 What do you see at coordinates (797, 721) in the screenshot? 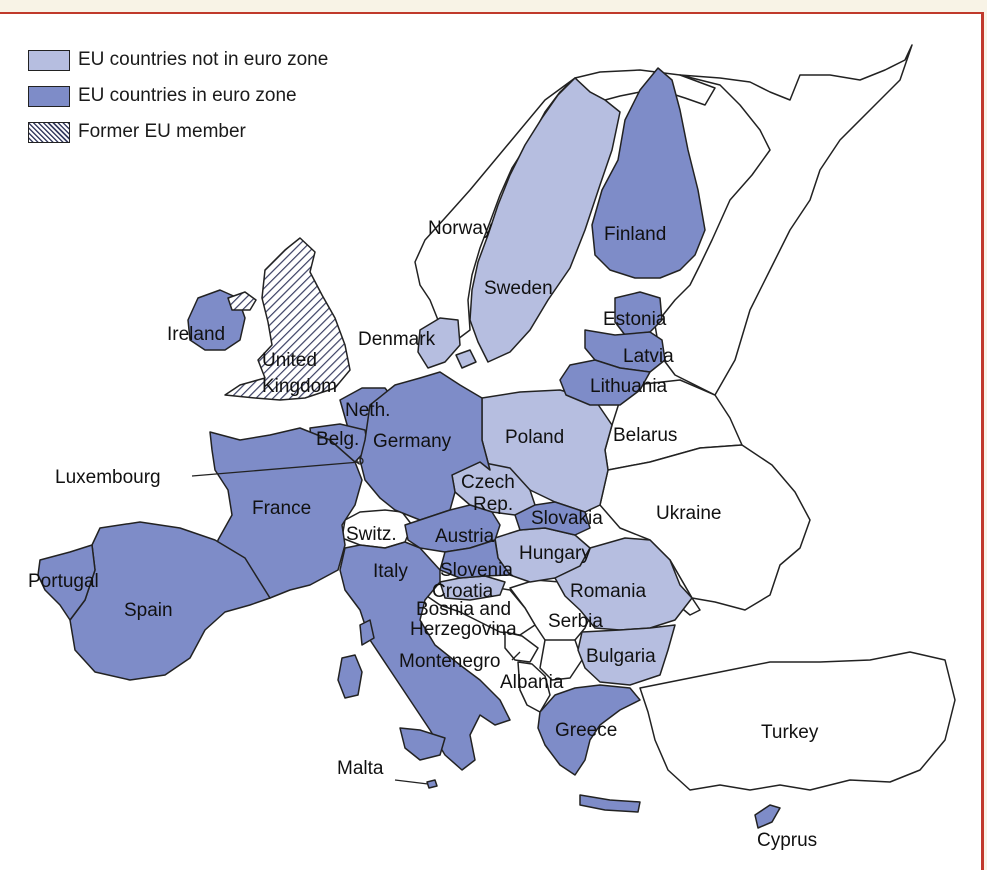
I see `turkey-shape` at bounding box center [797, 721].